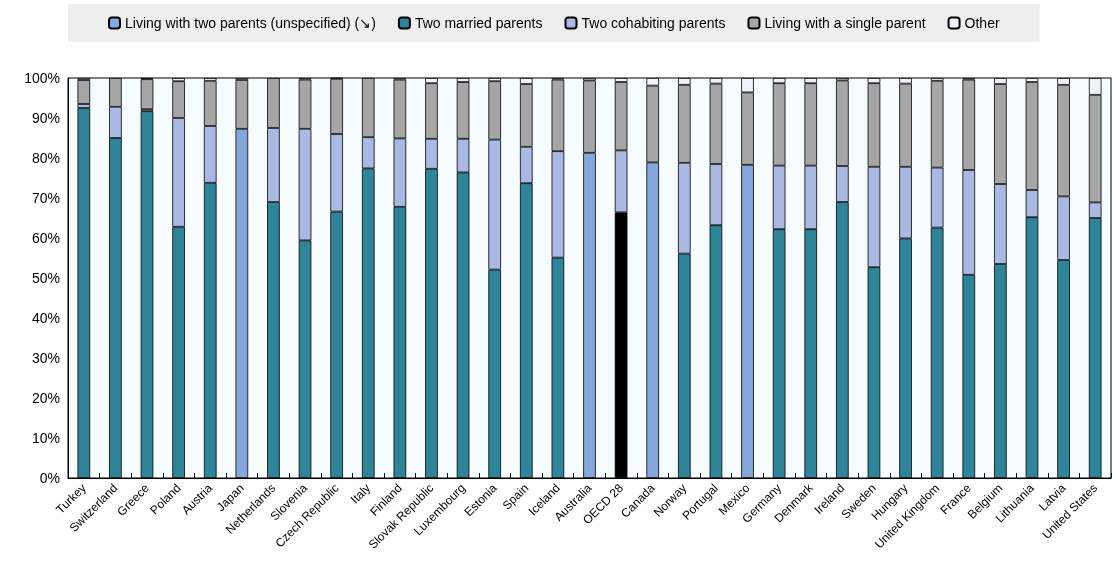 This screenshot has height=574, width=1115. I want to click on y-tick-label: 100%, so click(42, 78).